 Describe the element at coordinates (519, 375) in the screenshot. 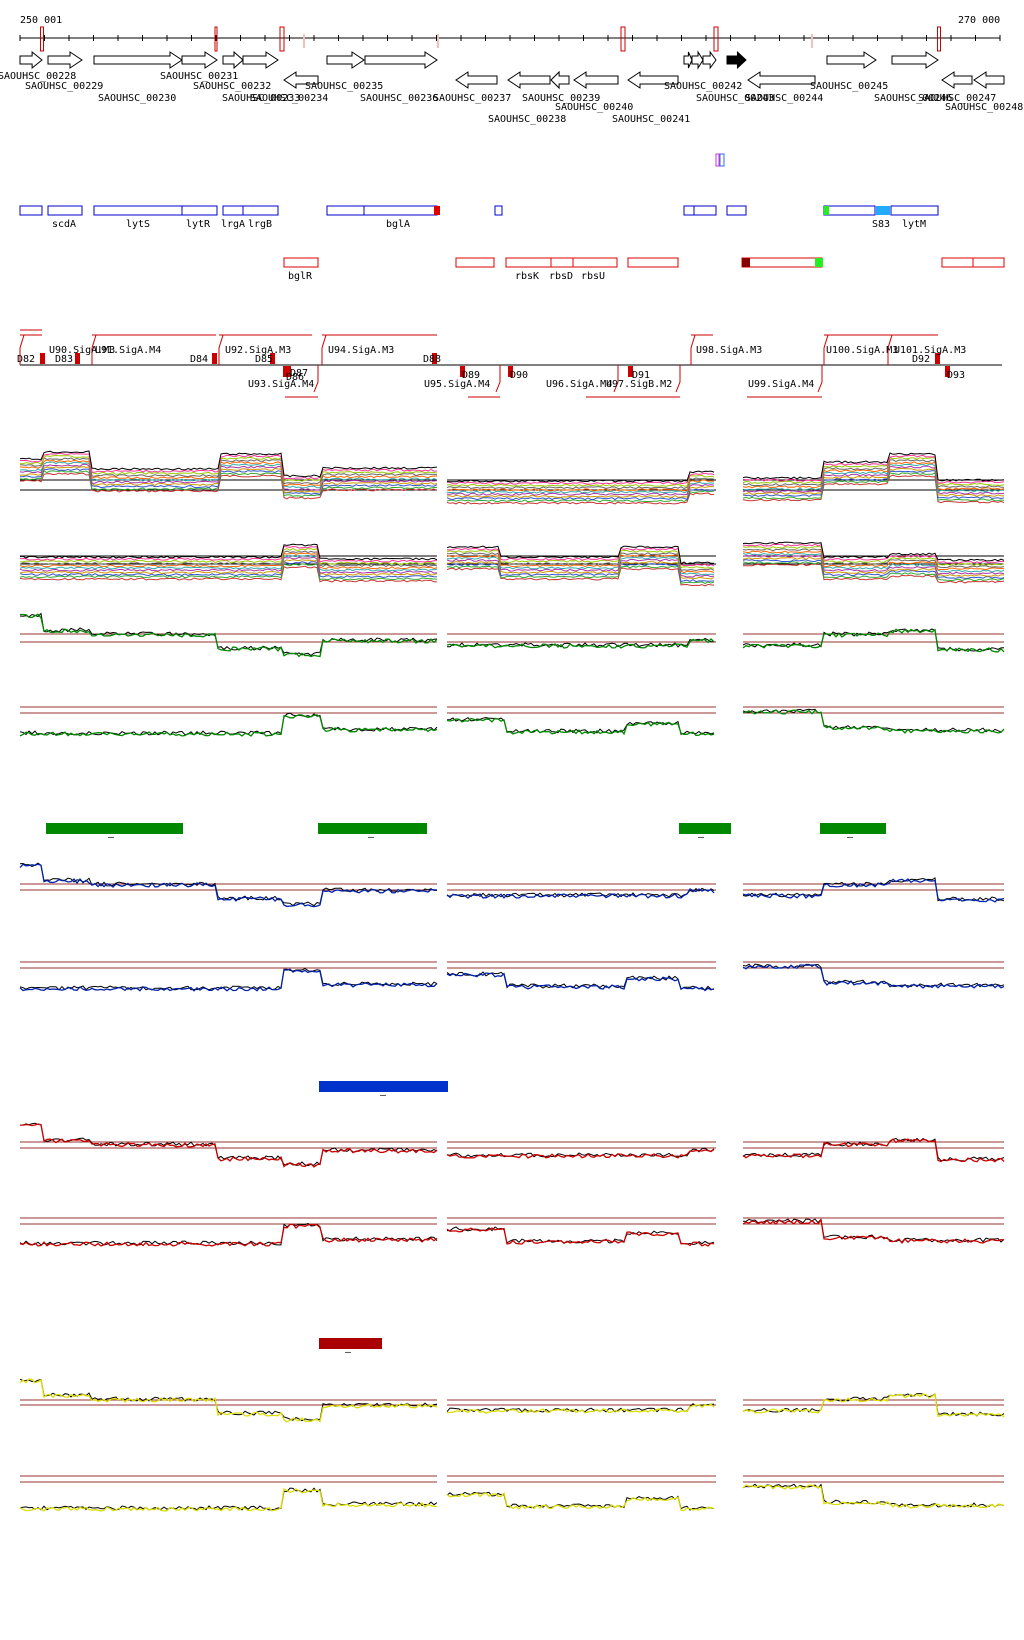

I see `terminator-label: D90` at that location.